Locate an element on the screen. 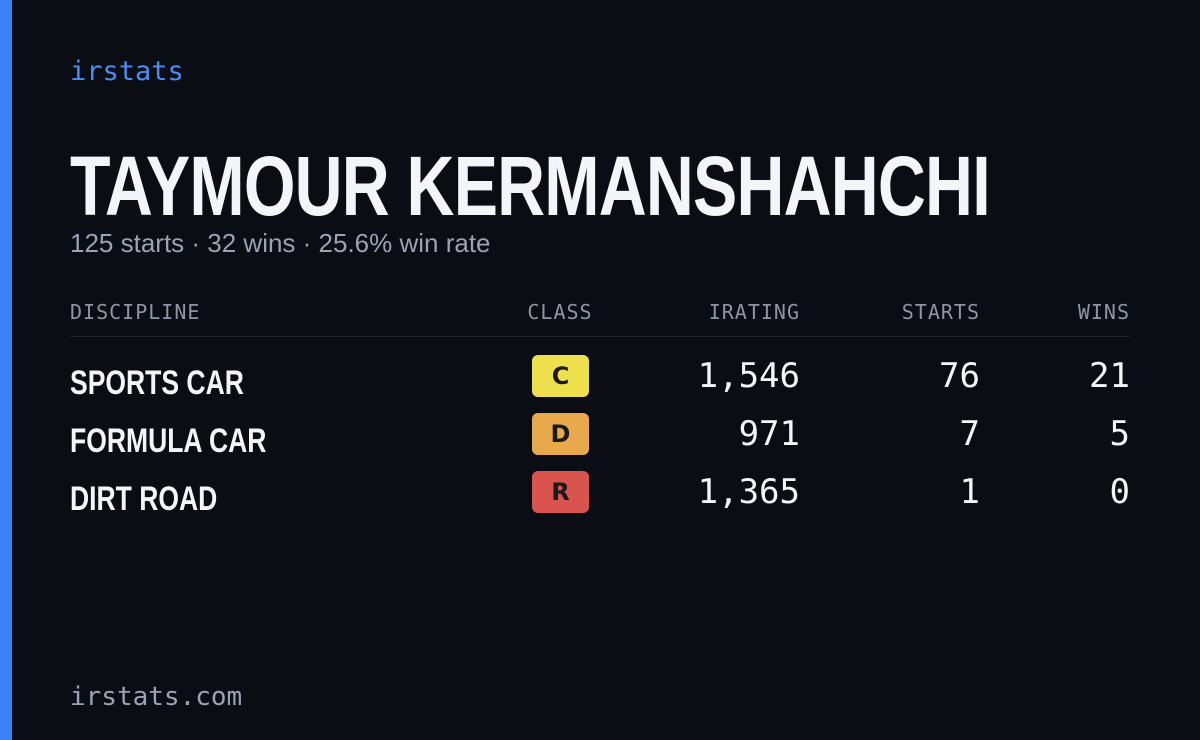 Image resolution: width=1200 pixels, height=740 pixels. column-header: CLASS is located at coordinates (560, 312).